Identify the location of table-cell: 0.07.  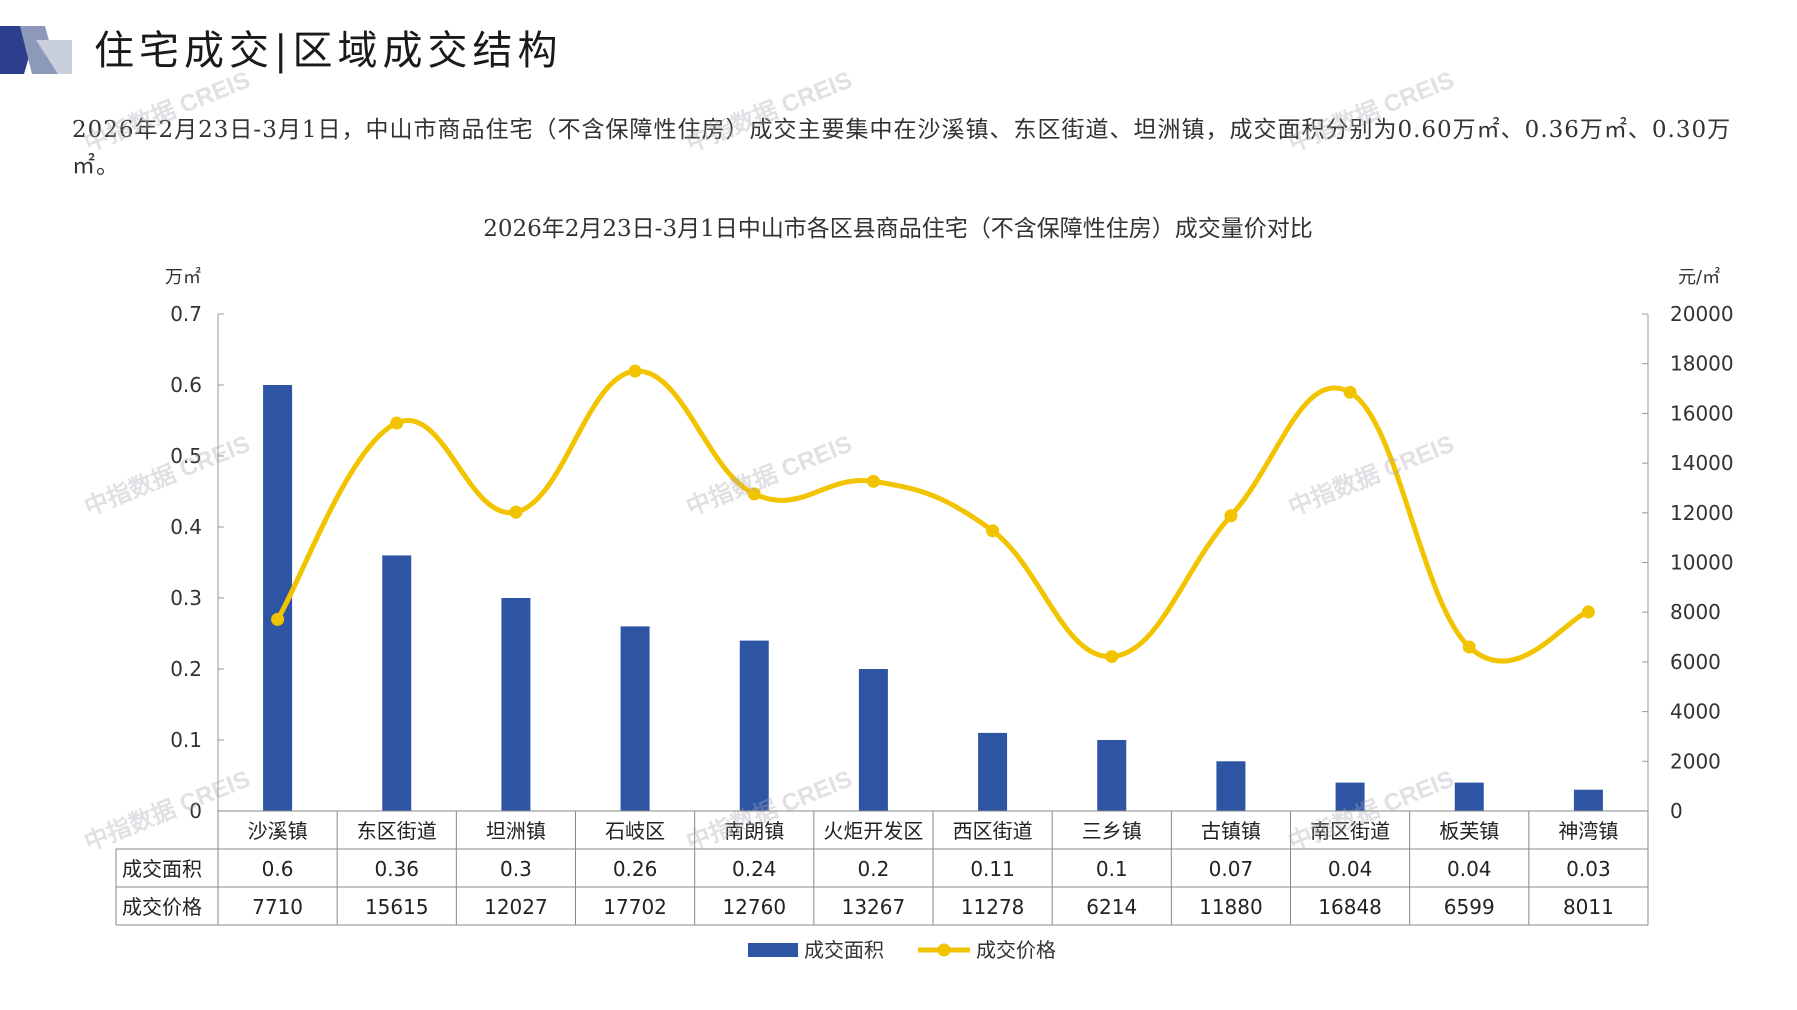
(1231, 869).